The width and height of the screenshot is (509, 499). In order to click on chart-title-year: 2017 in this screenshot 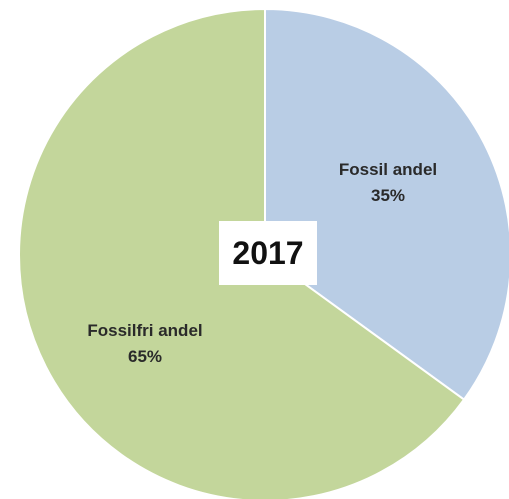, I will do `click(268, 253)`.